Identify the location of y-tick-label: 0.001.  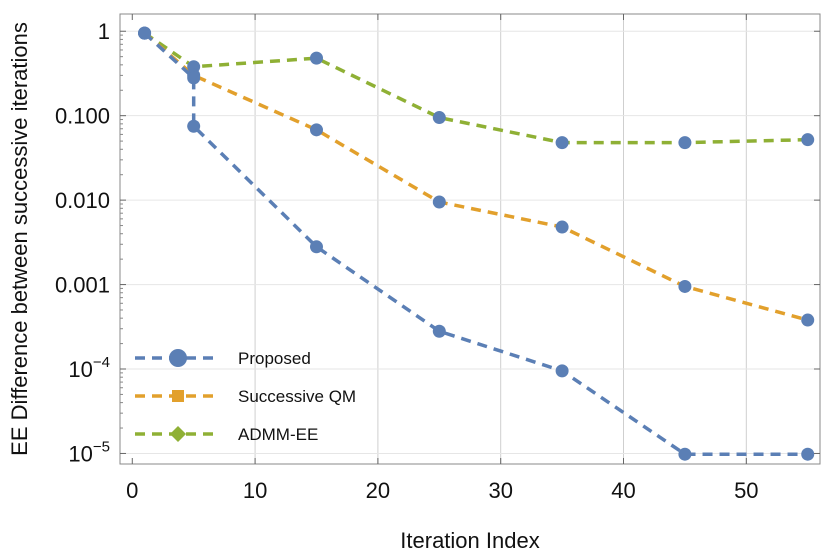
(82, 285).